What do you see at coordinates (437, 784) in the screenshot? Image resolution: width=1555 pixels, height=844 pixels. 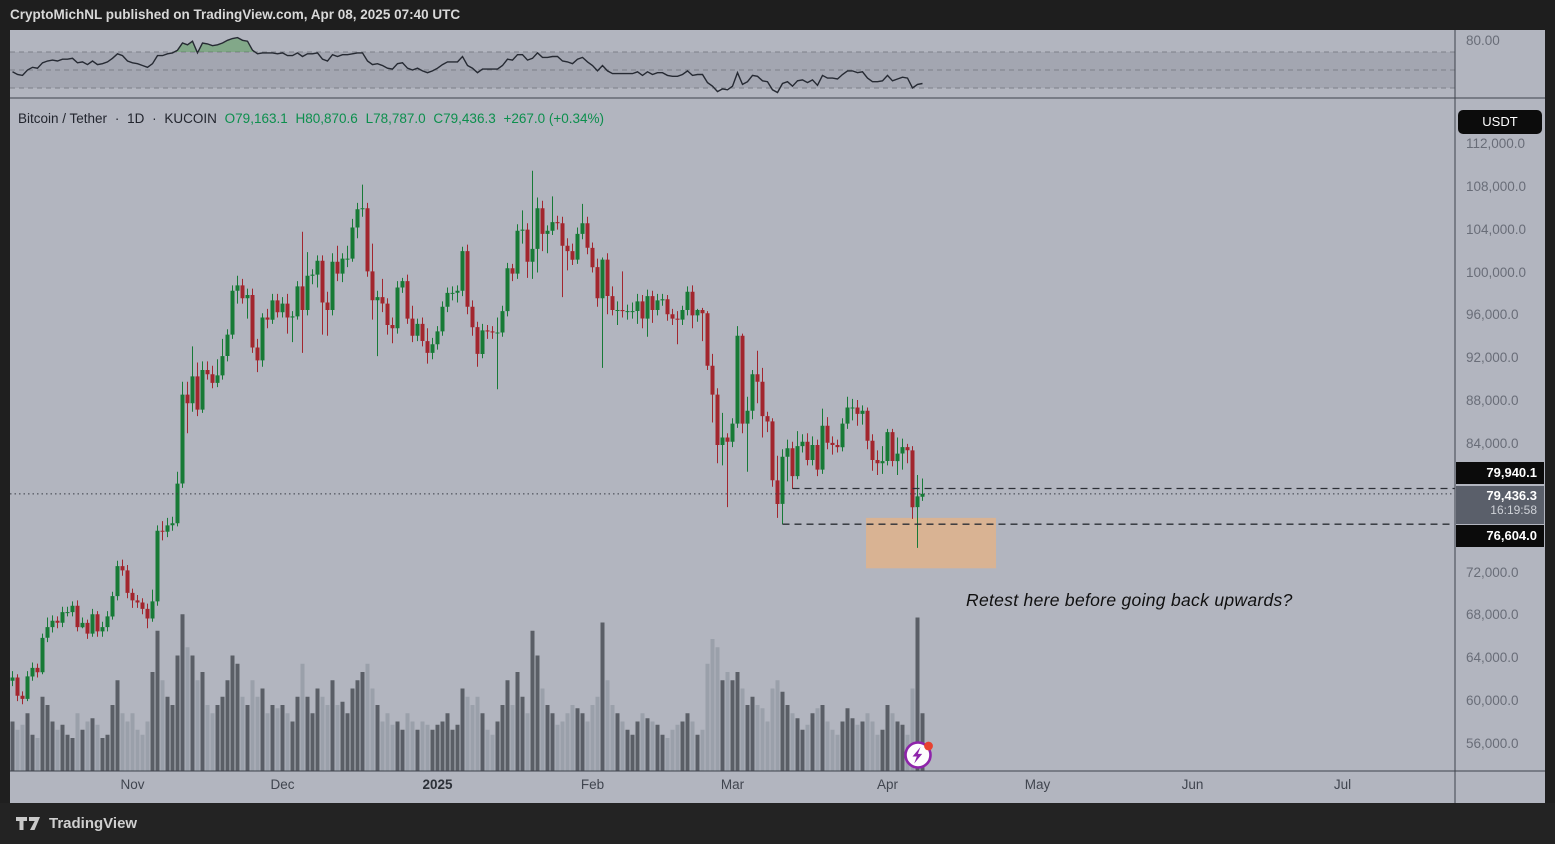 I see `time-tick-label: 2025` at bounding box center [437, 784].